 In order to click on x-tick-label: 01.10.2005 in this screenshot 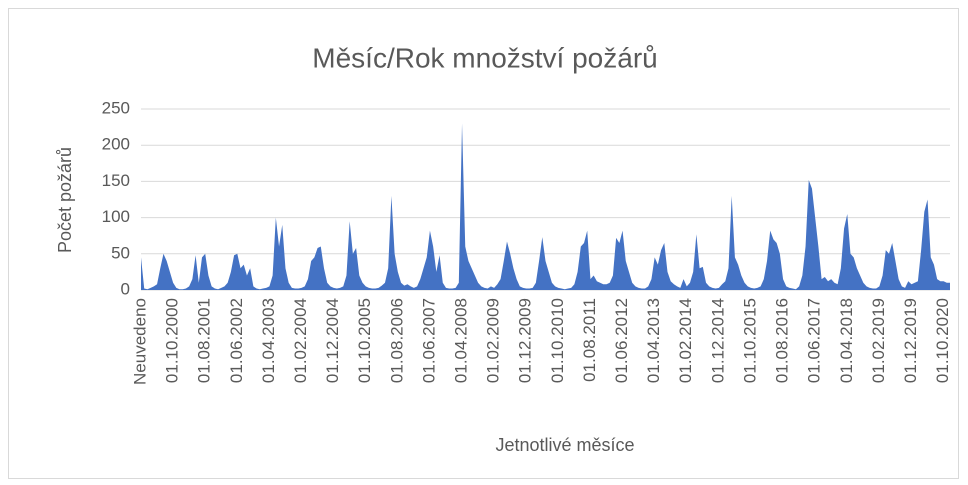, I will do `click(364, 340)`.